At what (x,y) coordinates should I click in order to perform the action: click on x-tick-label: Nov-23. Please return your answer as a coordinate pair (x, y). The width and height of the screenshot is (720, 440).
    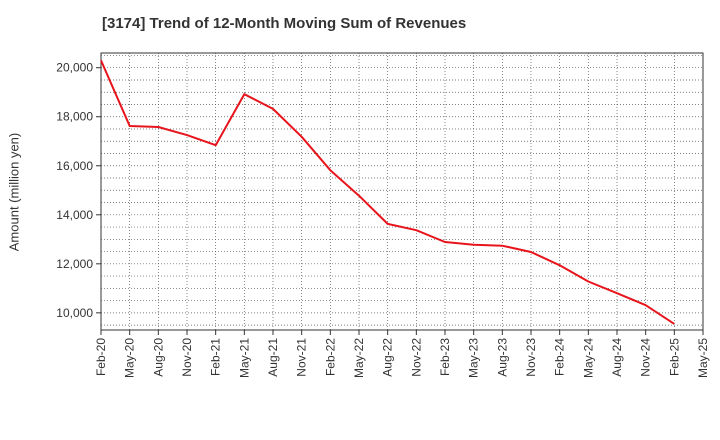
    Looking at the image, I should click on (531, 357).